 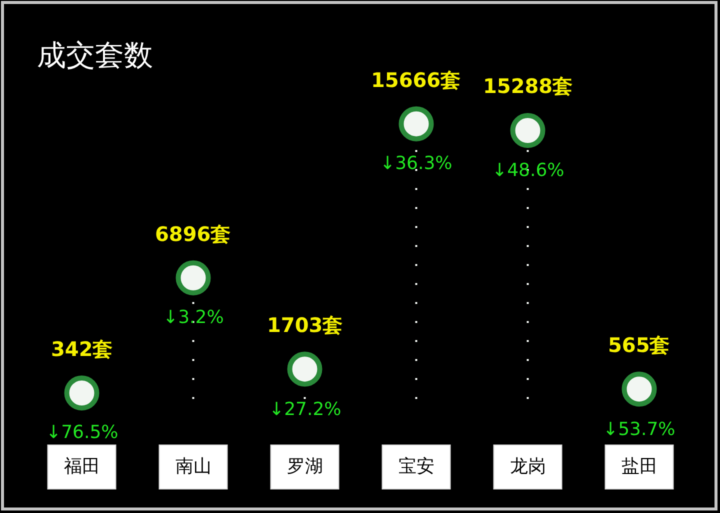 I want to click on data-label: 15288套, so click(x=528, y=86).